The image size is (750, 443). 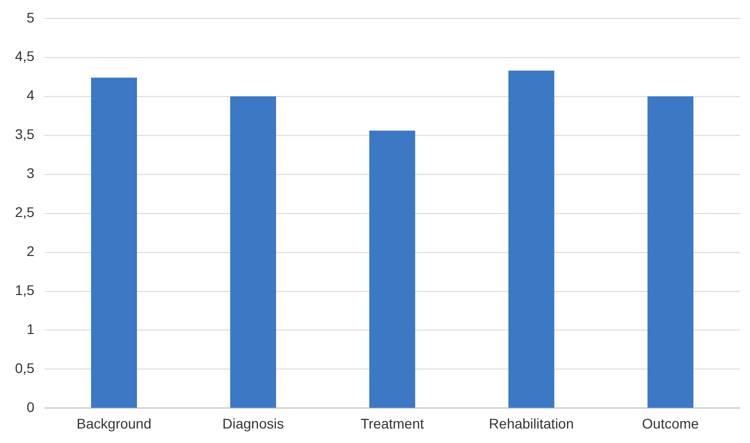 I want to click on y-tick-label: 3, so click(x=30, y=173).